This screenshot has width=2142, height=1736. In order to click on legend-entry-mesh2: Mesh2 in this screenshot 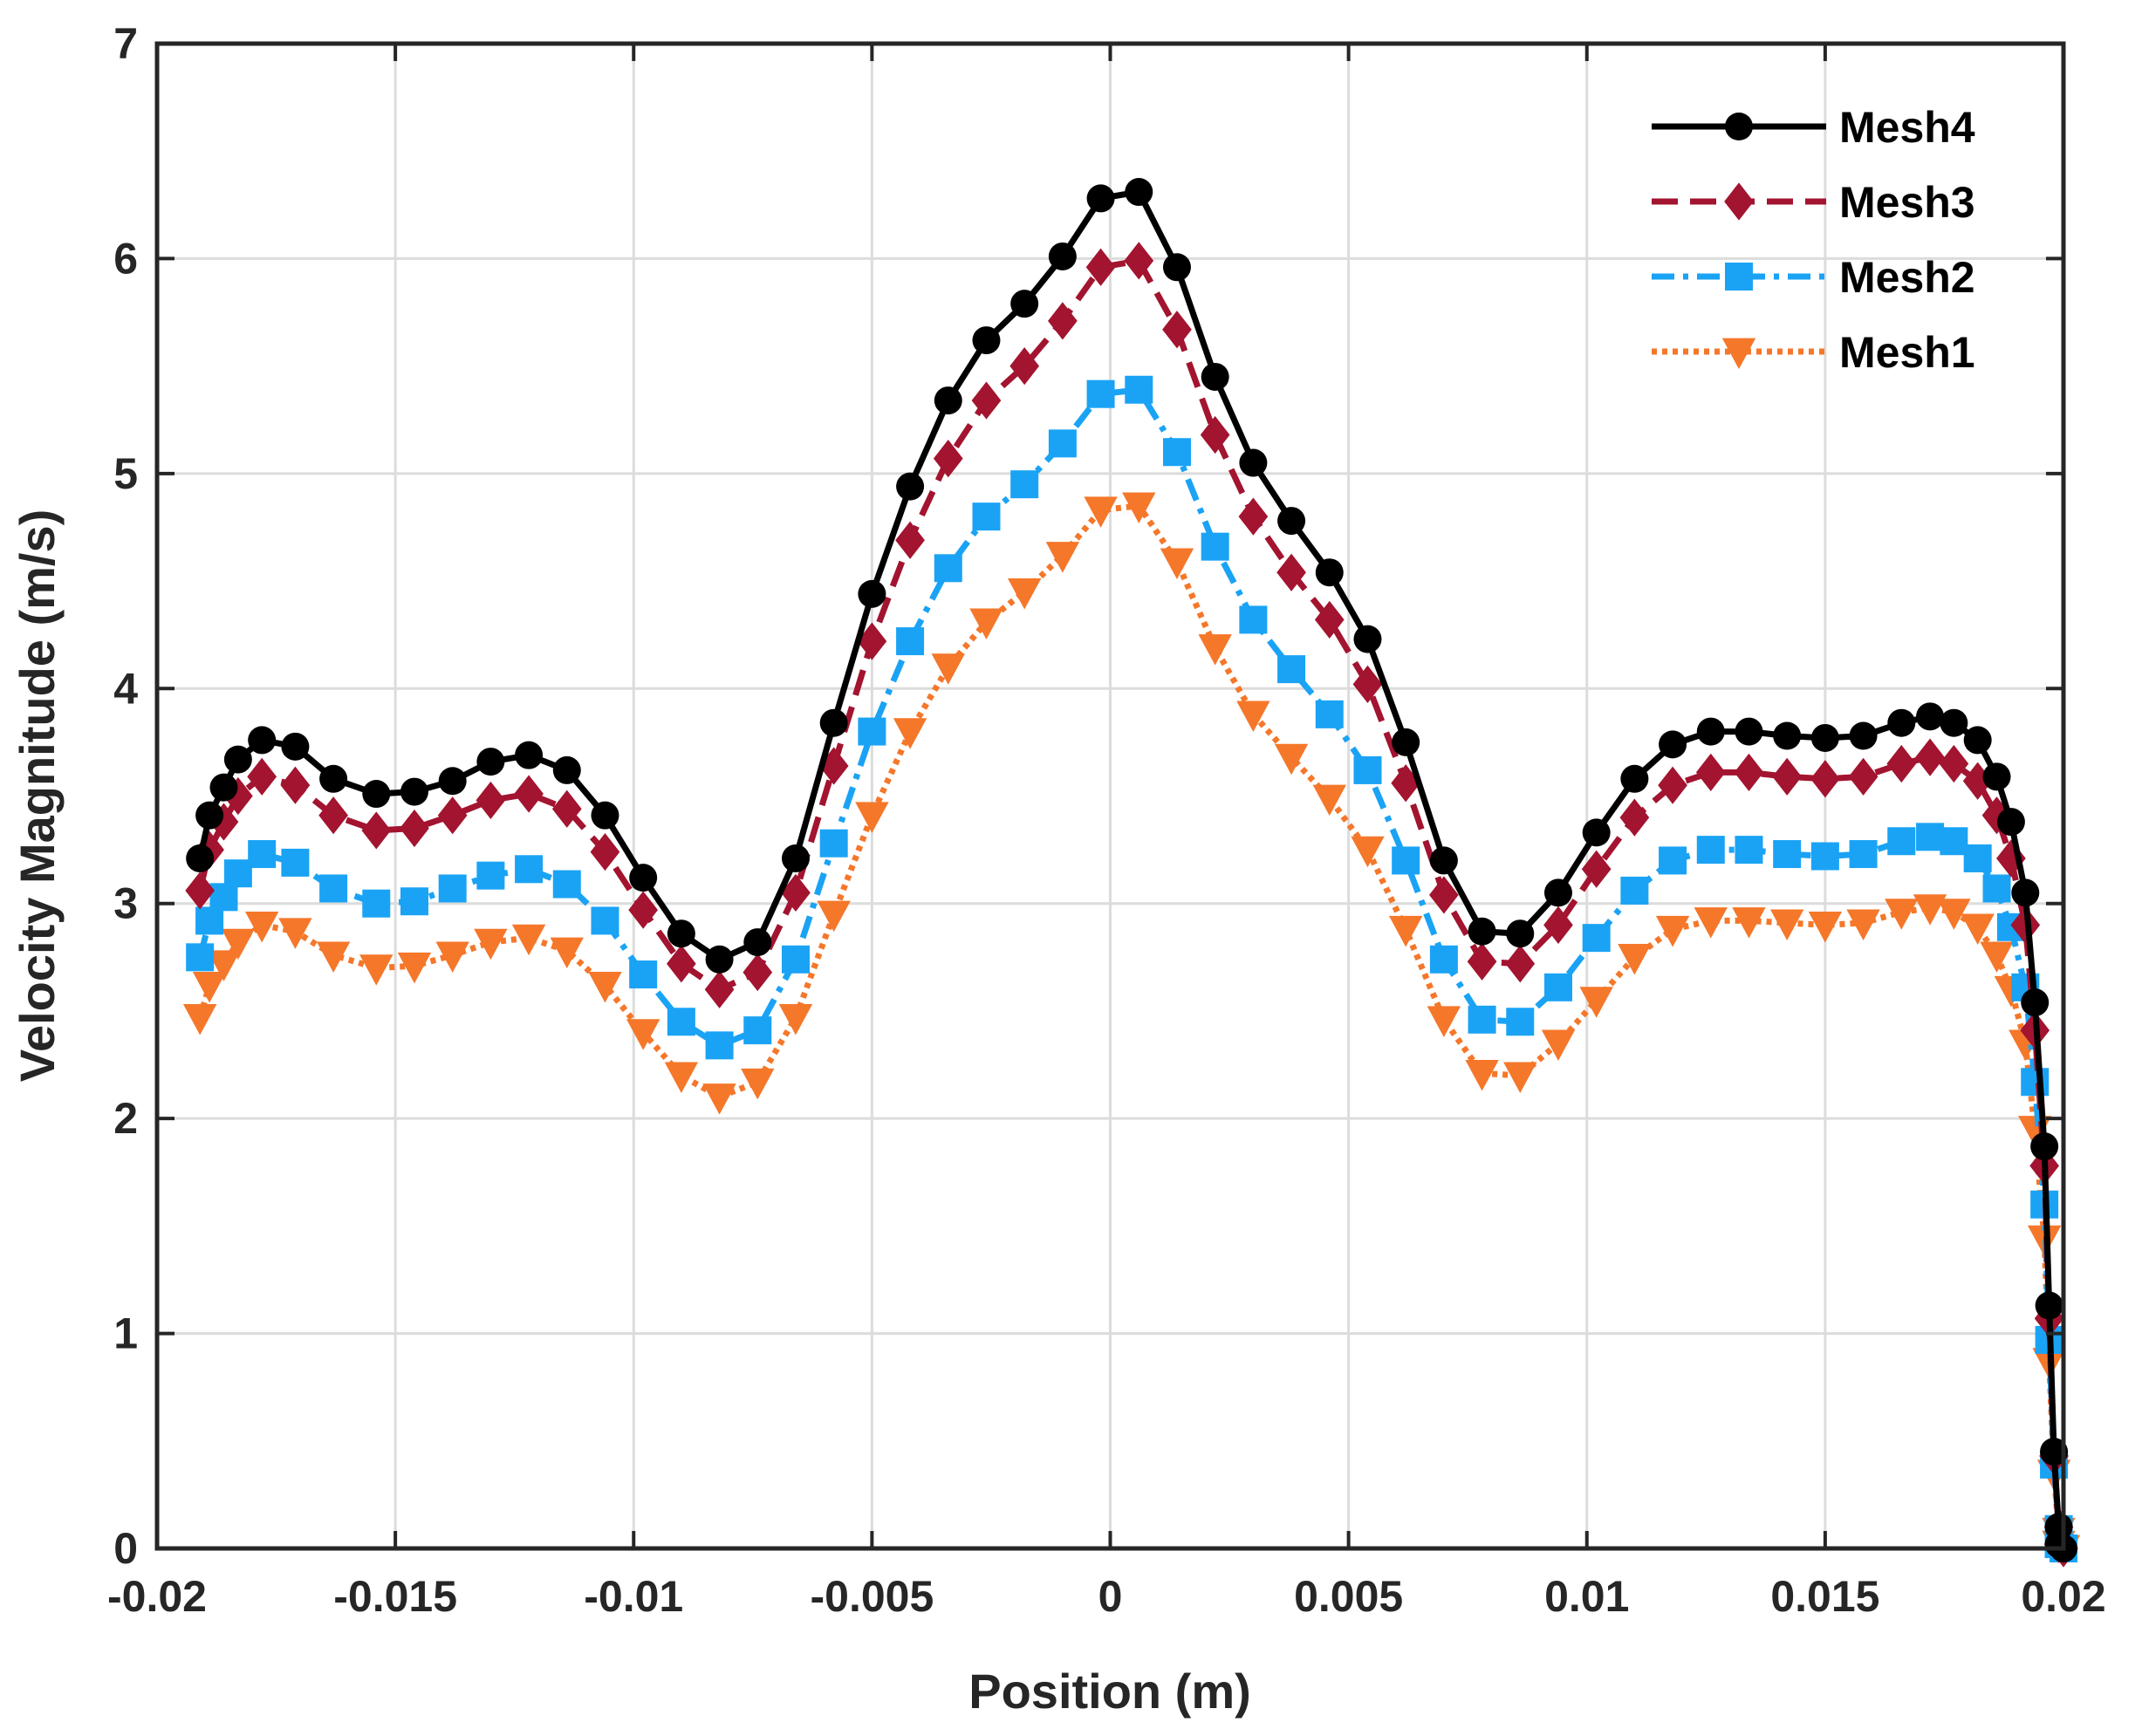, I will do `click(1813, 277)`.